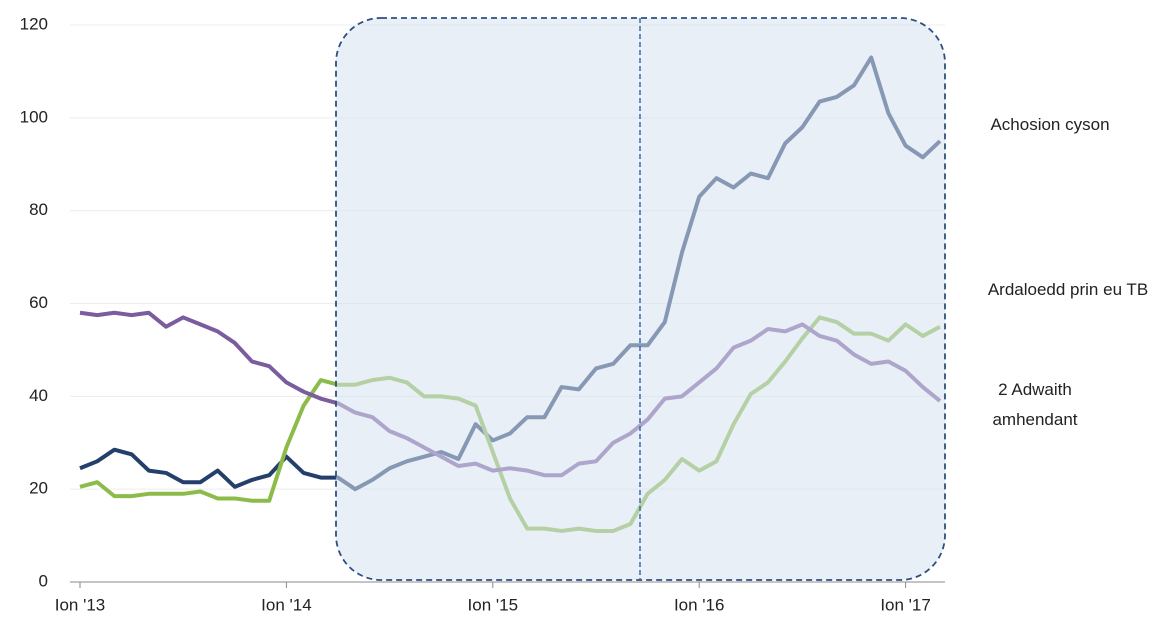 This screenshot has height=626, width=1169. I want to click on x-tick-label: Ion '15, so click(493, 604).